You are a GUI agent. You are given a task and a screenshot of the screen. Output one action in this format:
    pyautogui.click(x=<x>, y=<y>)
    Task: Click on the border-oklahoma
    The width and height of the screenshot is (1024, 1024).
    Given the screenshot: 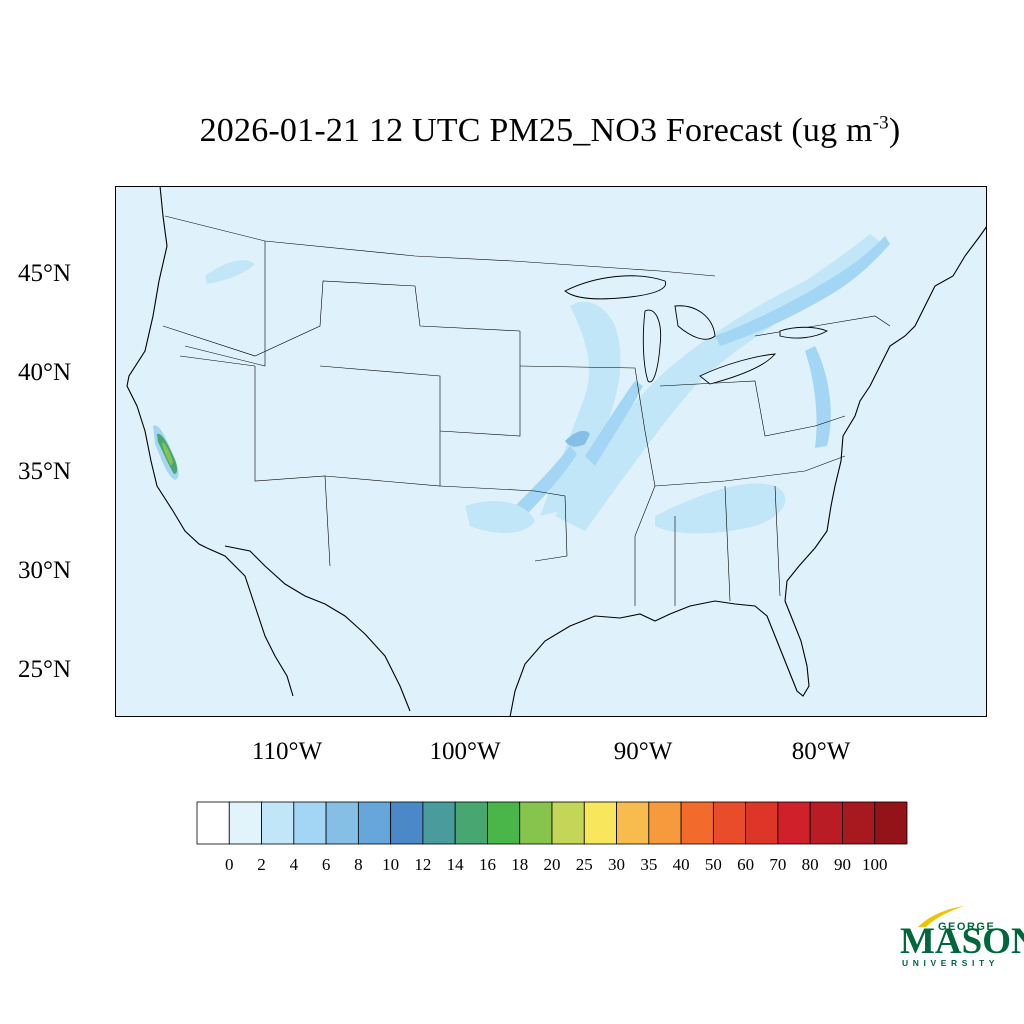 What is the action you would take?
    pyautogui.click(x=503, y=523)
    